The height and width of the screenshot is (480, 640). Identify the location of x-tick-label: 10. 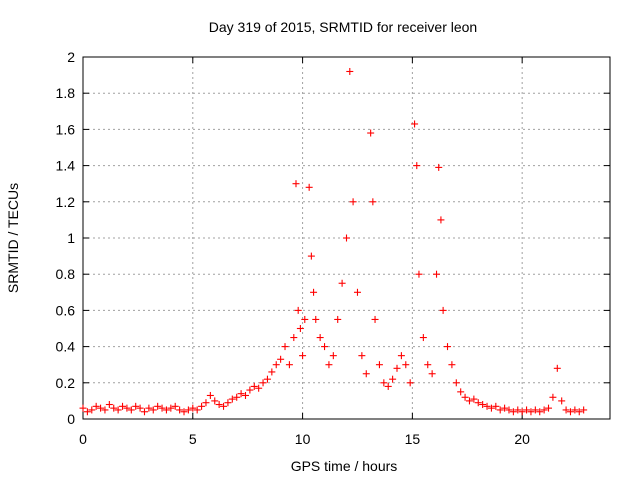
(303, 439).